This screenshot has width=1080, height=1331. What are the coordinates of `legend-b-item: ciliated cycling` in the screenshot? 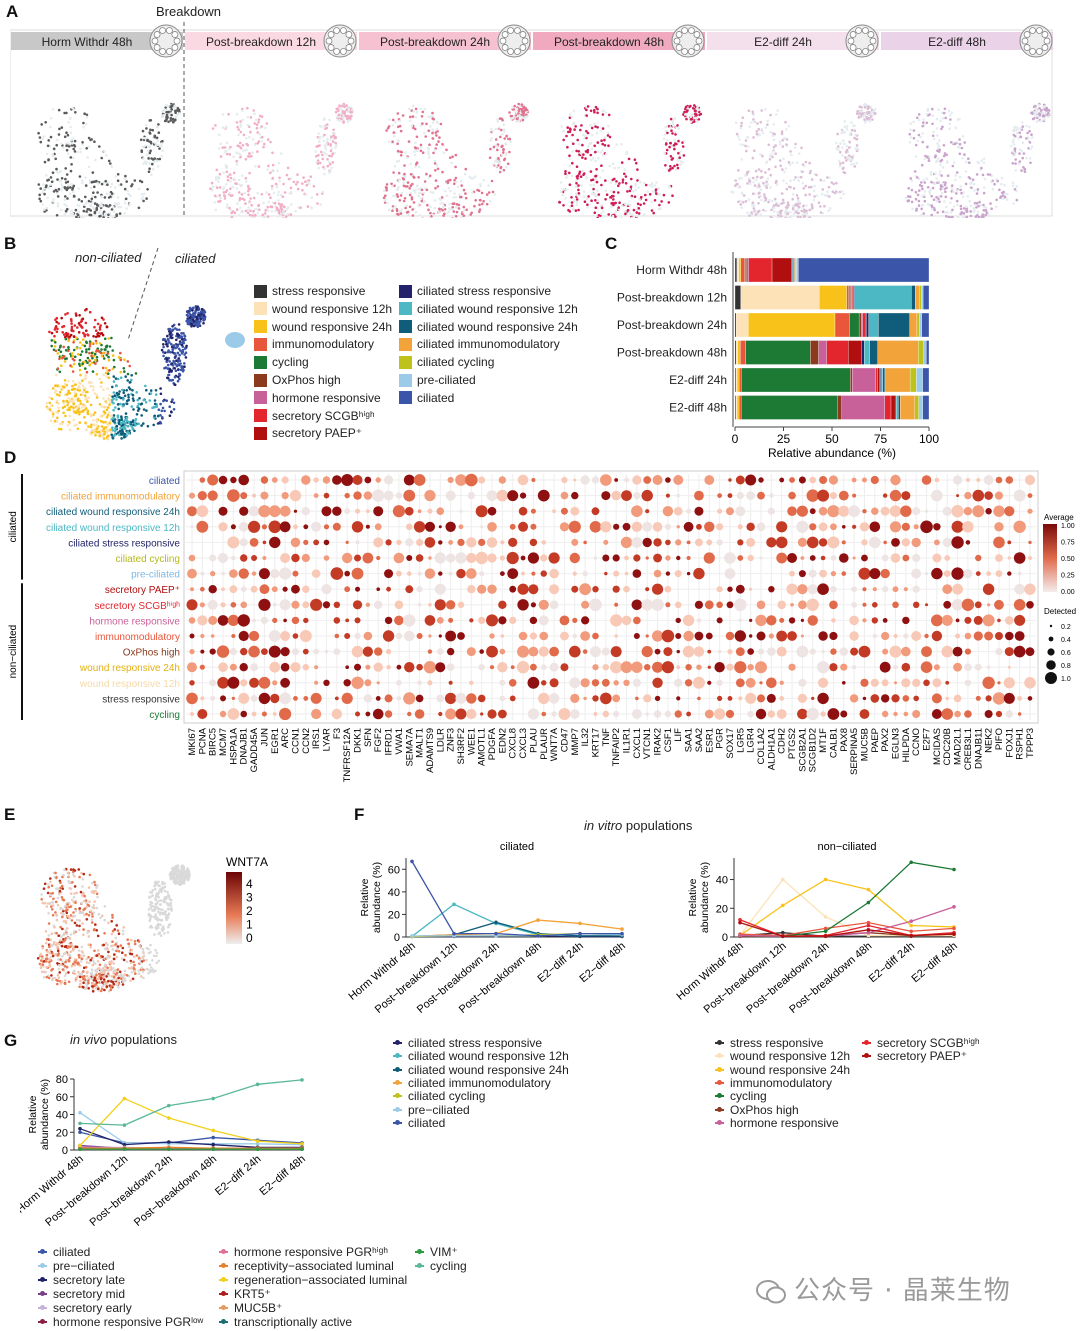 It's located at (446, 362).